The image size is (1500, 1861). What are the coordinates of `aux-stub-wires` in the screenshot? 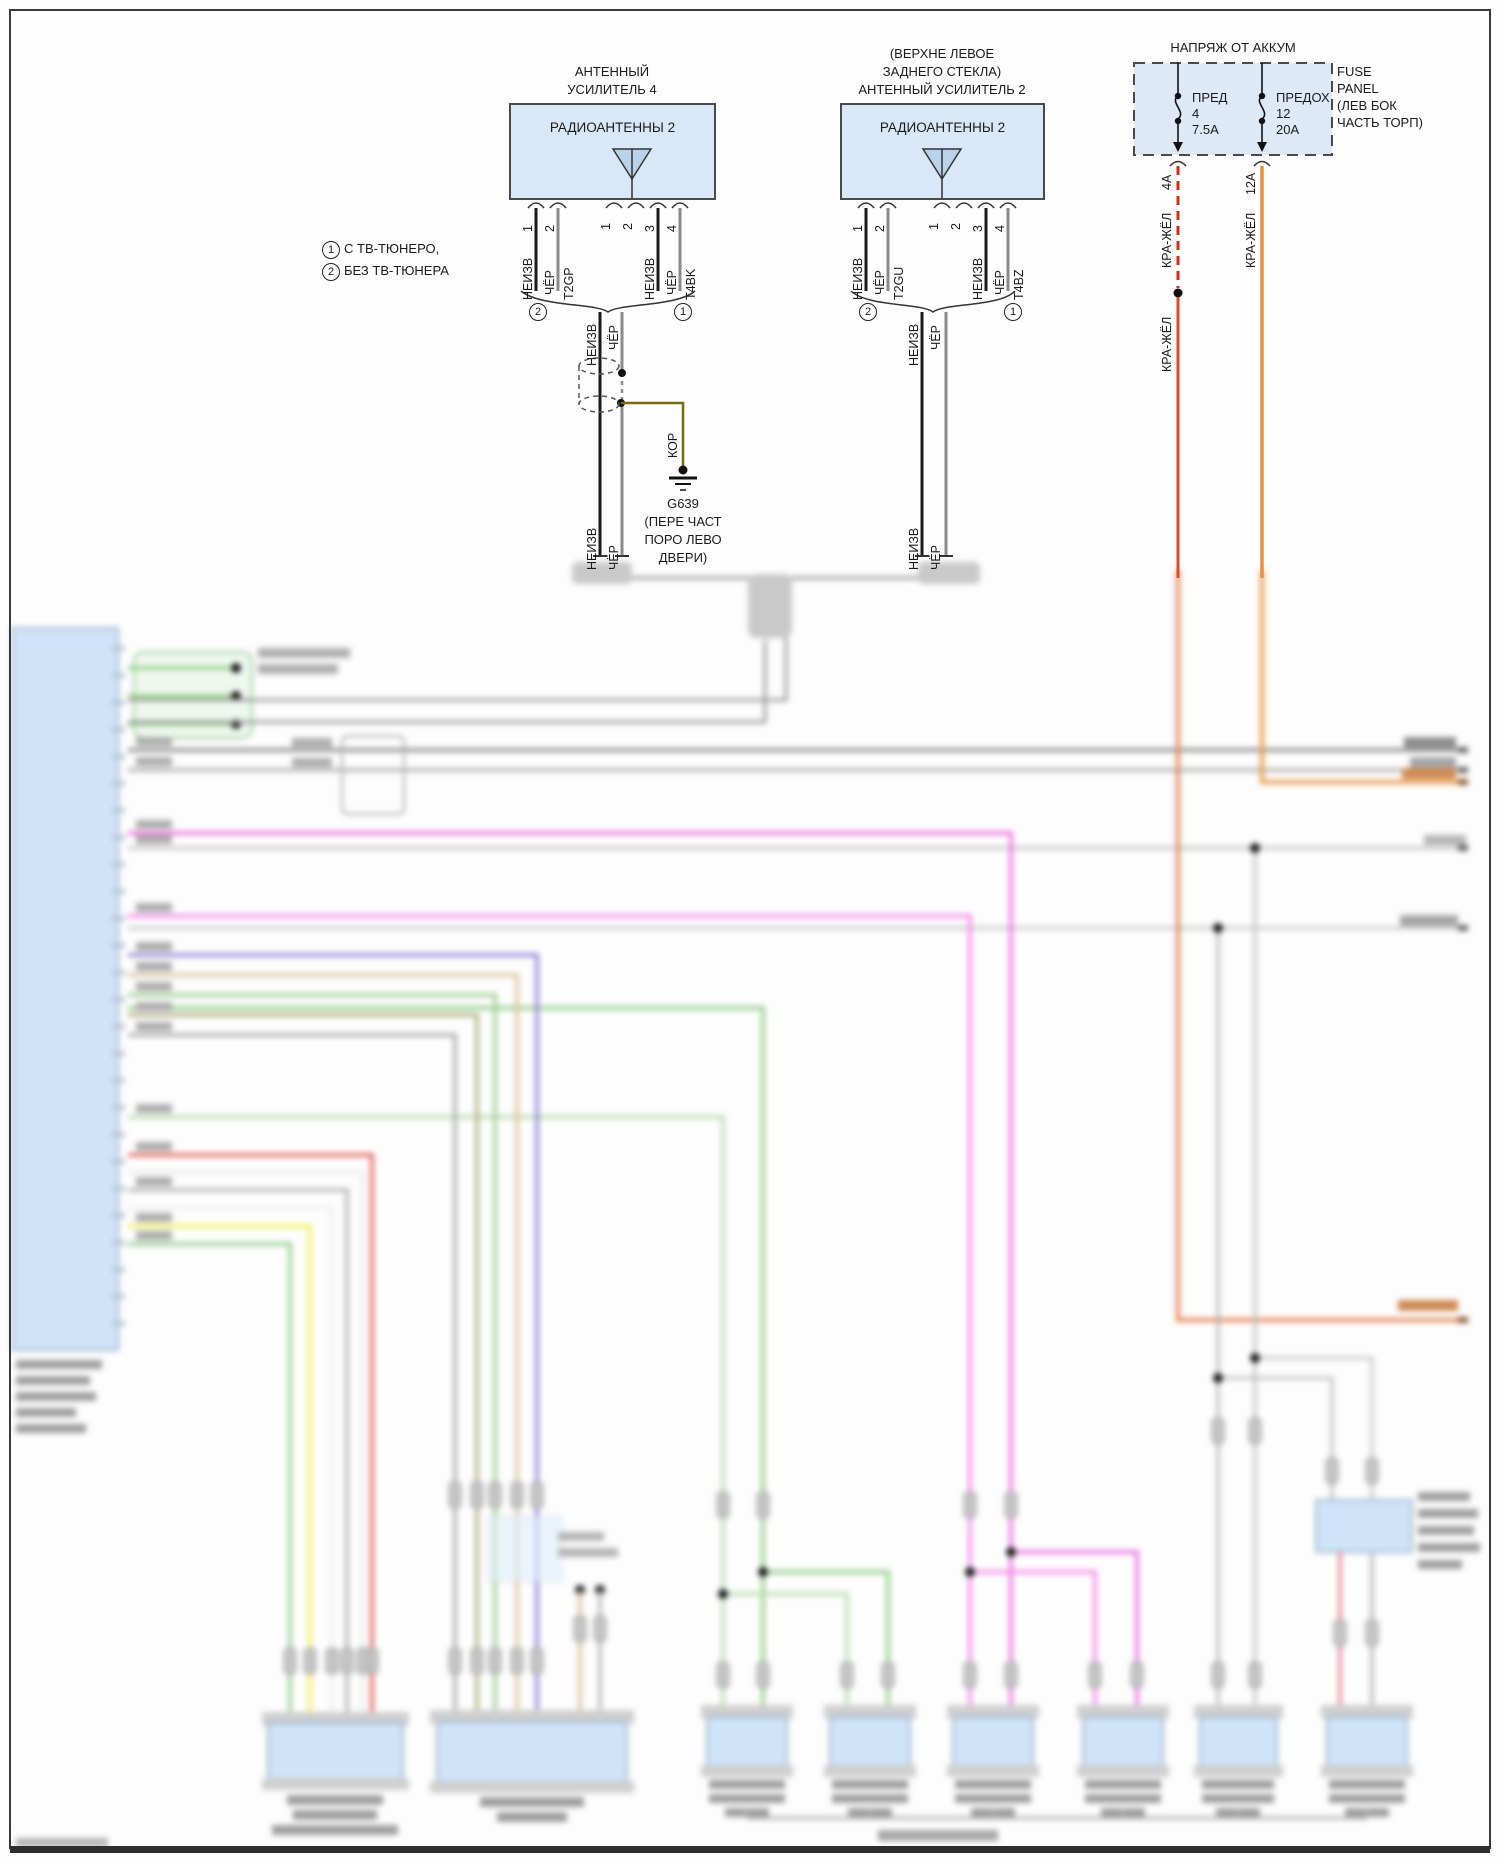 It's located at (552, 1618).